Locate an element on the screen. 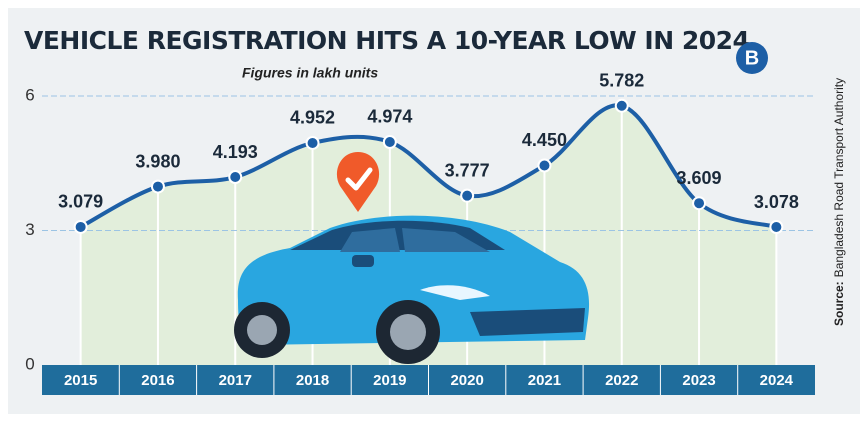 The image size is (868, 426). x-tick-label: 2018 is located at coordinates (312, 380).